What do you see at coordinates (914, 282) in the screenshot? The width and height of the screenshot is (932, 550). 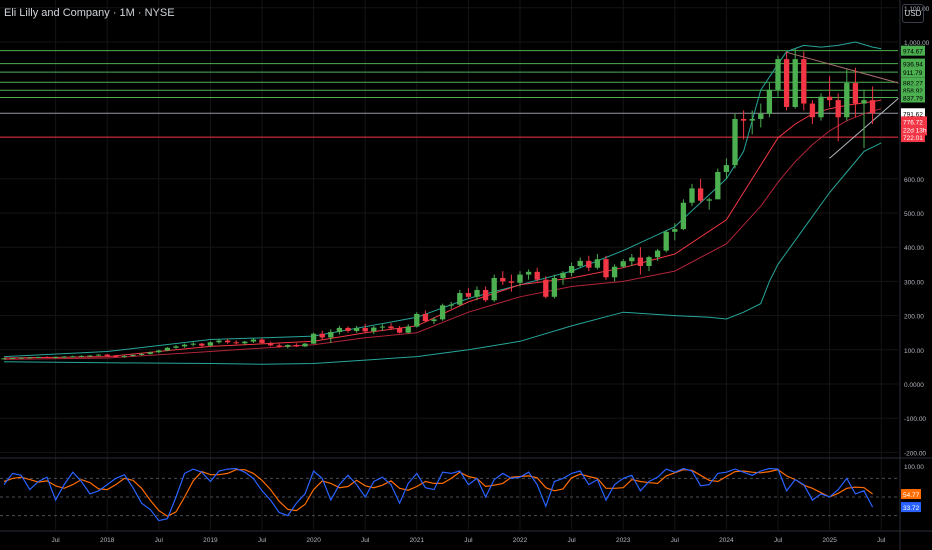 I see `price-tick-label: 300.00` at bounding box center [914, 282].